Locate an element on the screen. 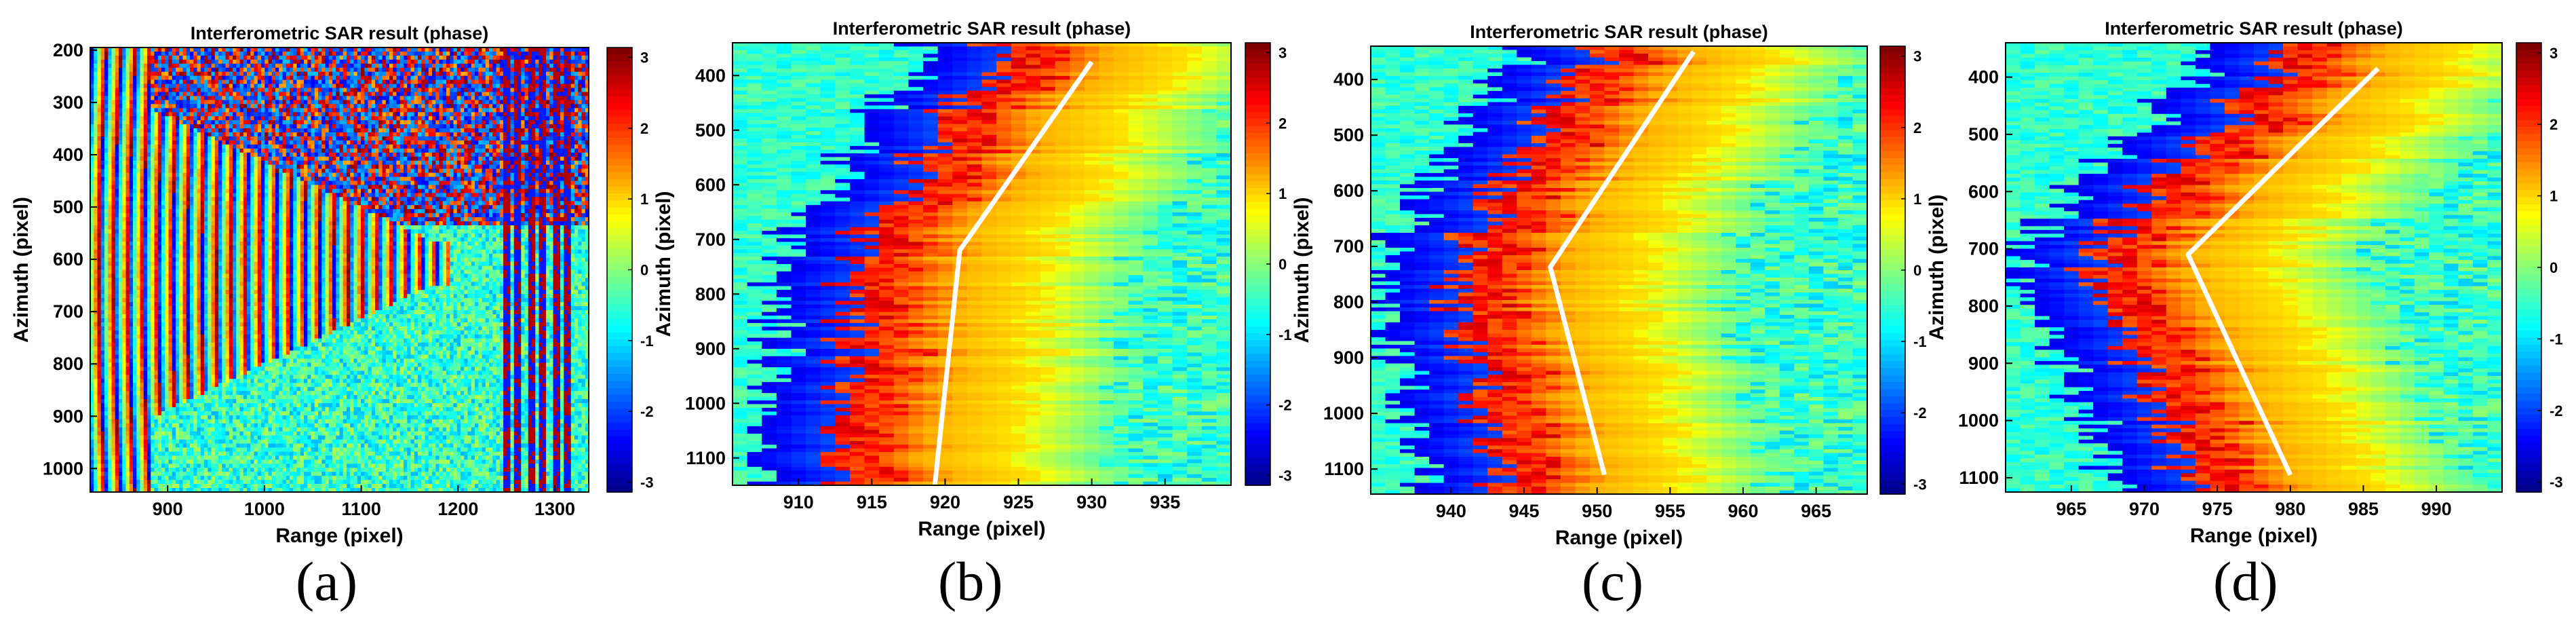  panel-label-c: (c) is located at coordinates (1612, 582).